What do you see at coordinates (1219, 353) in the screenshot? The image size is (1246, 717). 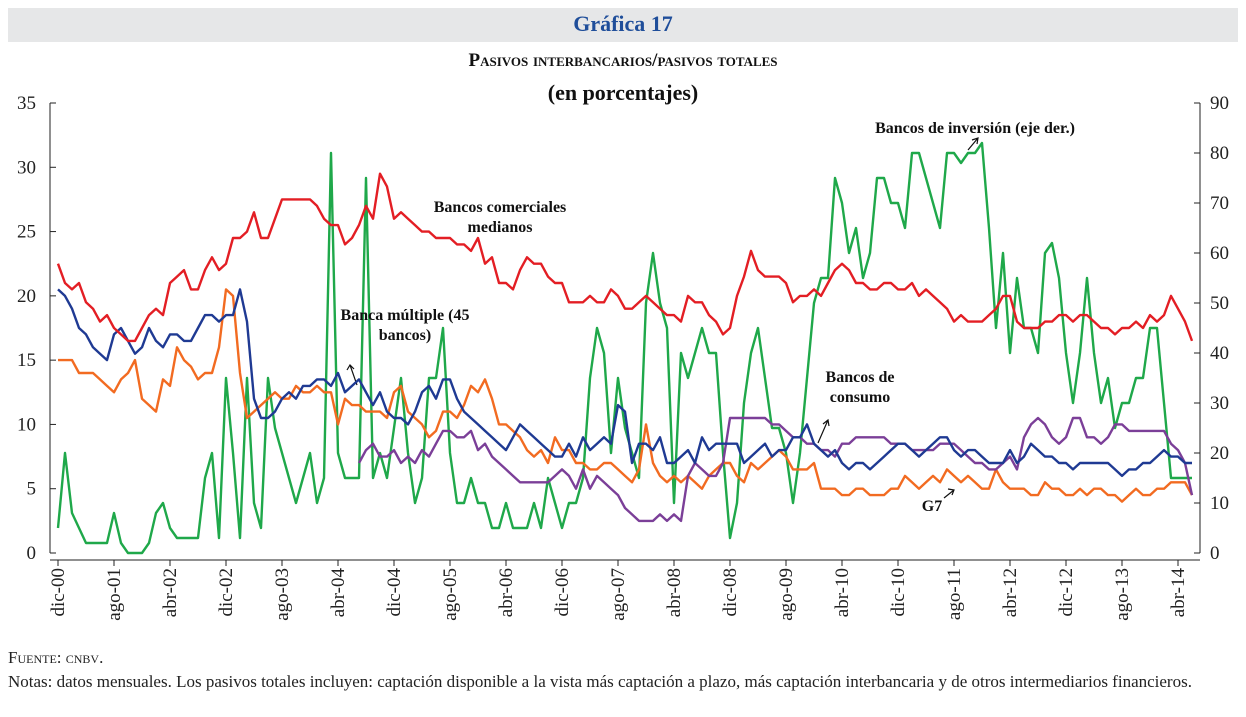 I see `y2-tick-label: 40` at bounding box center [1219, 353].